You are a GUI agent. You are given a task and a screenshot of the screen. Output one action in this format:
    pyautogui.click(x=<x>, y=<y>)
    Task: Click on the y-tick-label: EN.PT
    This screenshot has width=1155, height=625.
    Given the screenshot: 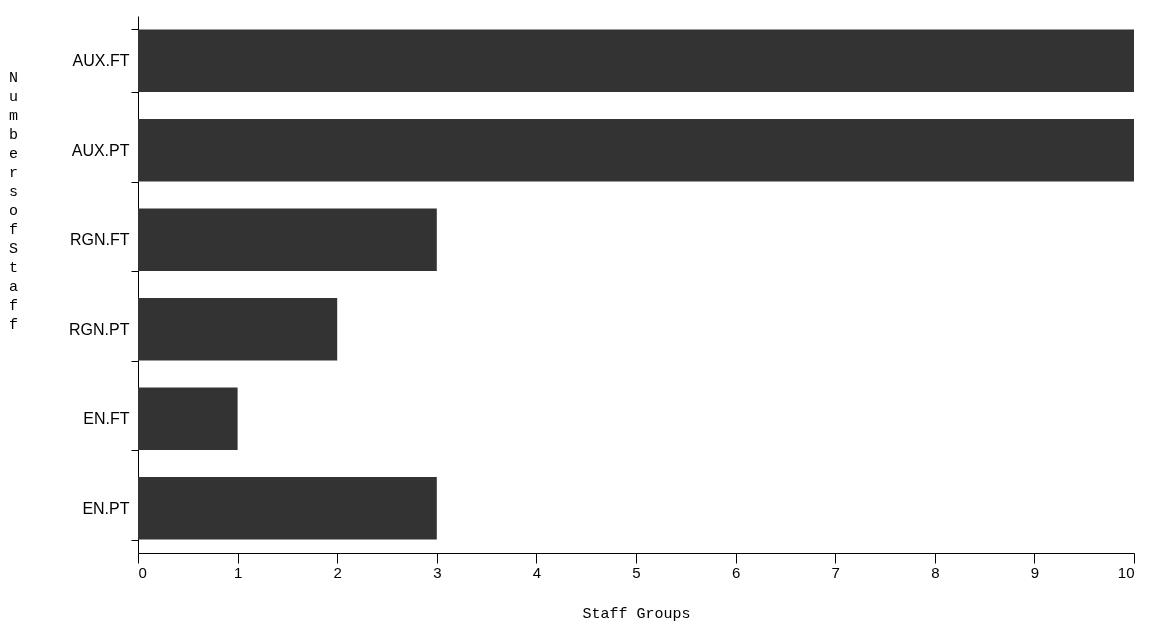 What is the action you would take?
    pyautogui.click(x=106, y=508)
    